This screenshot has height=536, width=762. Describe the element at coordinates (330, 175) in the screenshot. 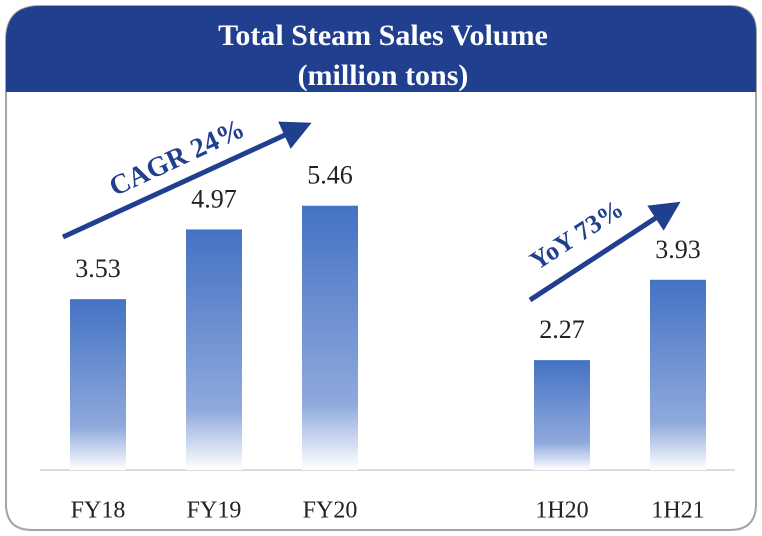

I see `data-label: 5.46` at that location.